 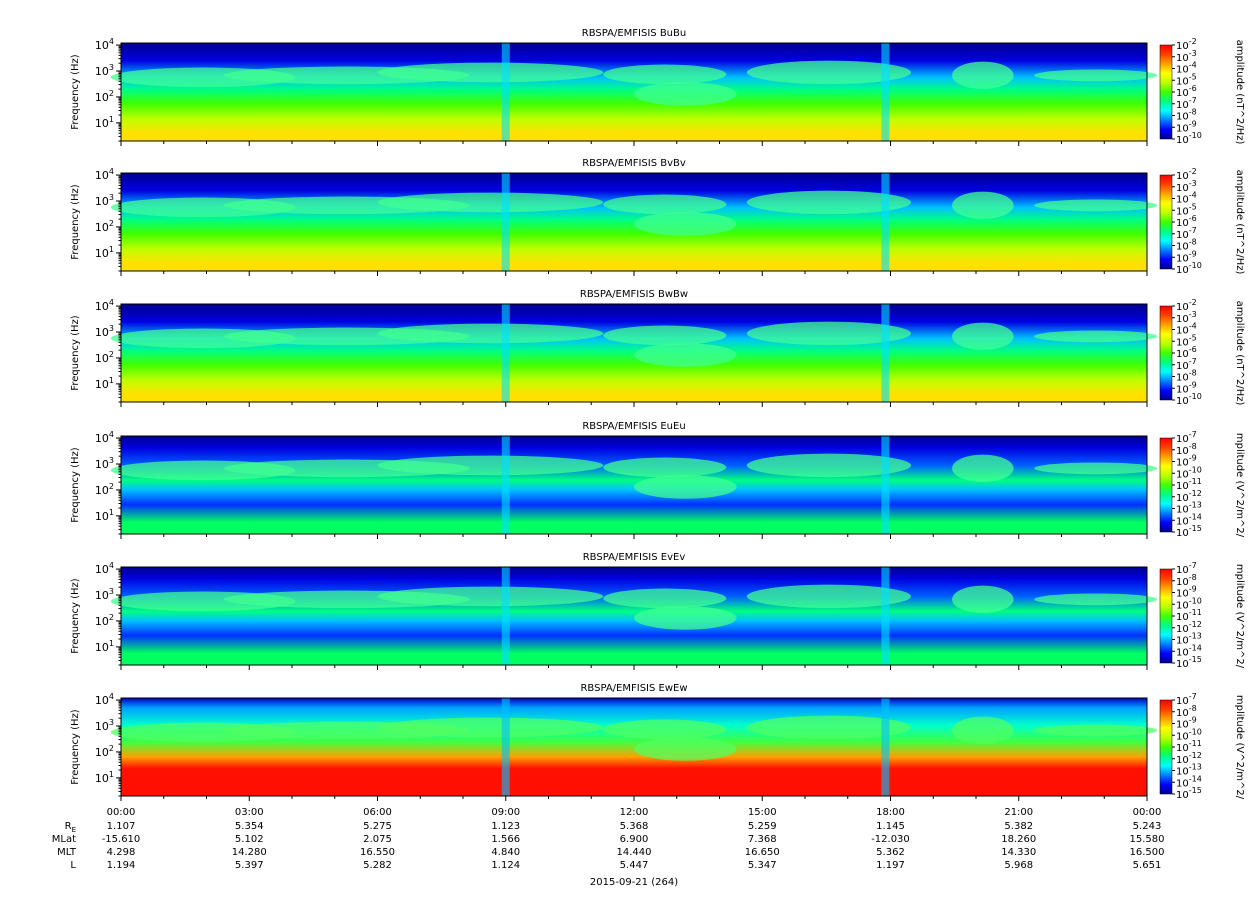 I want to click on colorbar-tick-label: 10⁻¹³, so click(x=1189, y=770).